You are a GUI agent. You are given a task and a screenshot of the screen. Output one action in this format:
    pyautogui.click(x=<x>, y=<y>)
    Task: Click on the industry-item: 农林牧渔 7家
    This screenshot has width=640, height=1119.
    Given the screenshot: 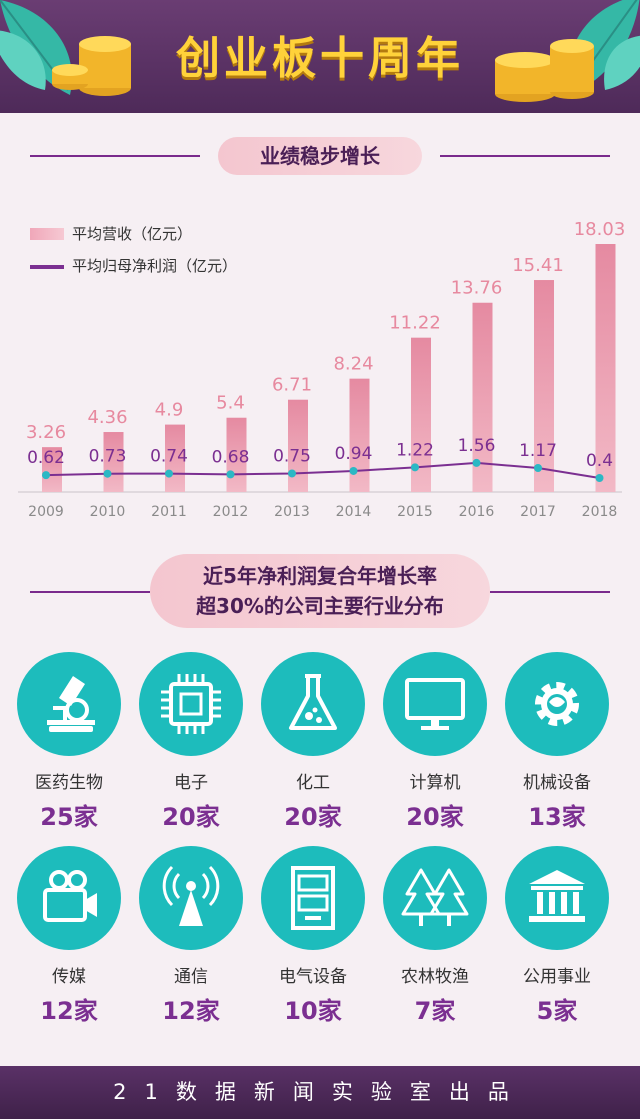 What is the action you would take?
    pyautogui.click(x=435, y=936)
    